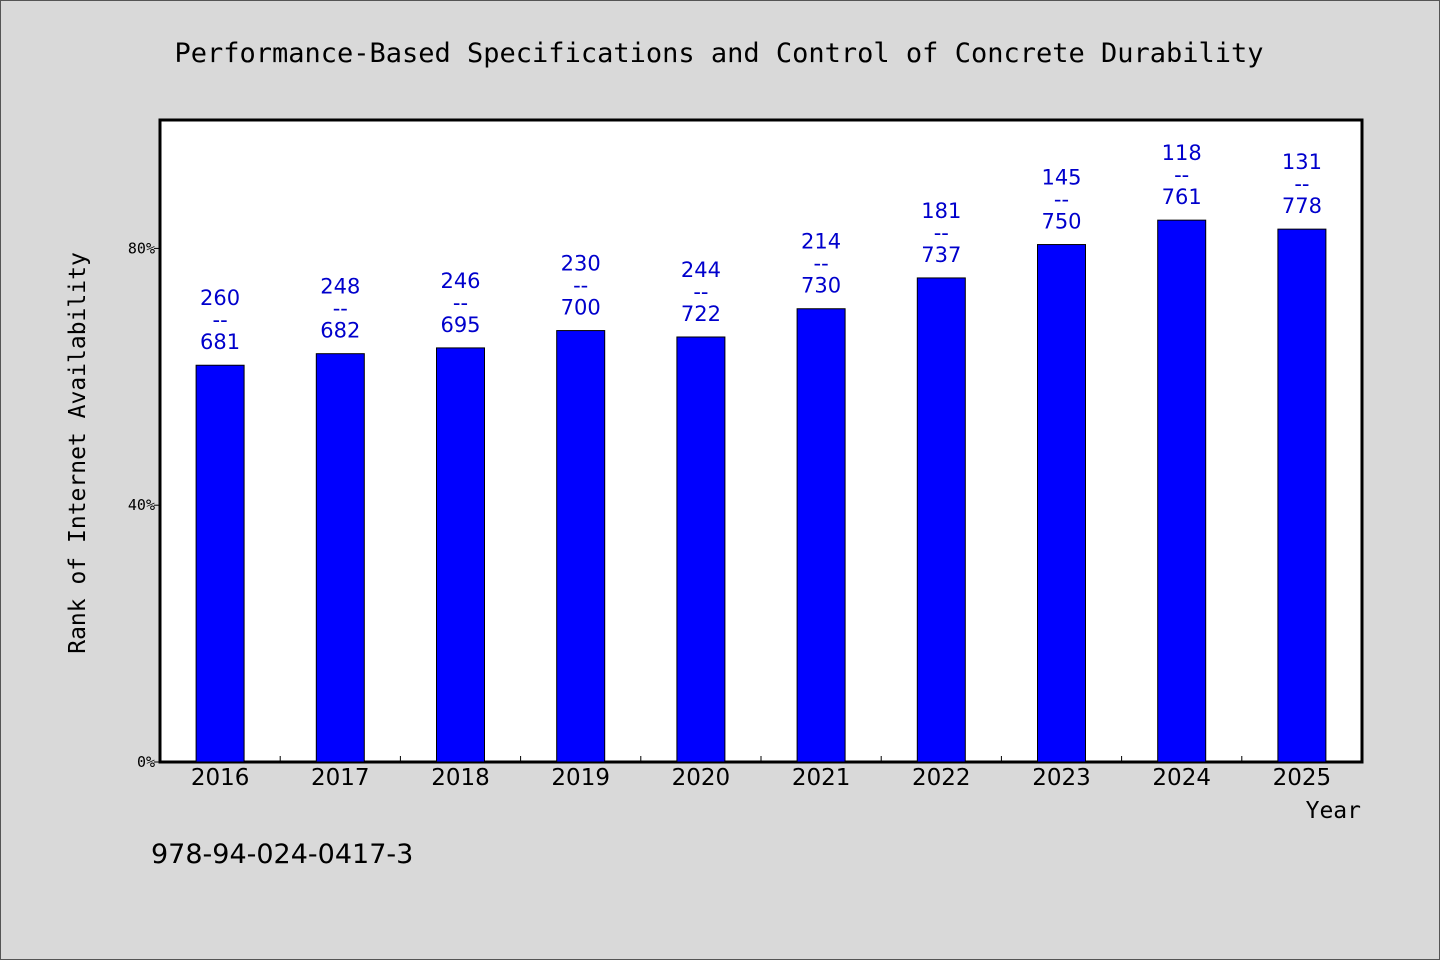 The width and height of the screenshot is (1440, 960). Describe the element at coordinates (460, 555) in the screenshot. I see `bar-2018` at that location.